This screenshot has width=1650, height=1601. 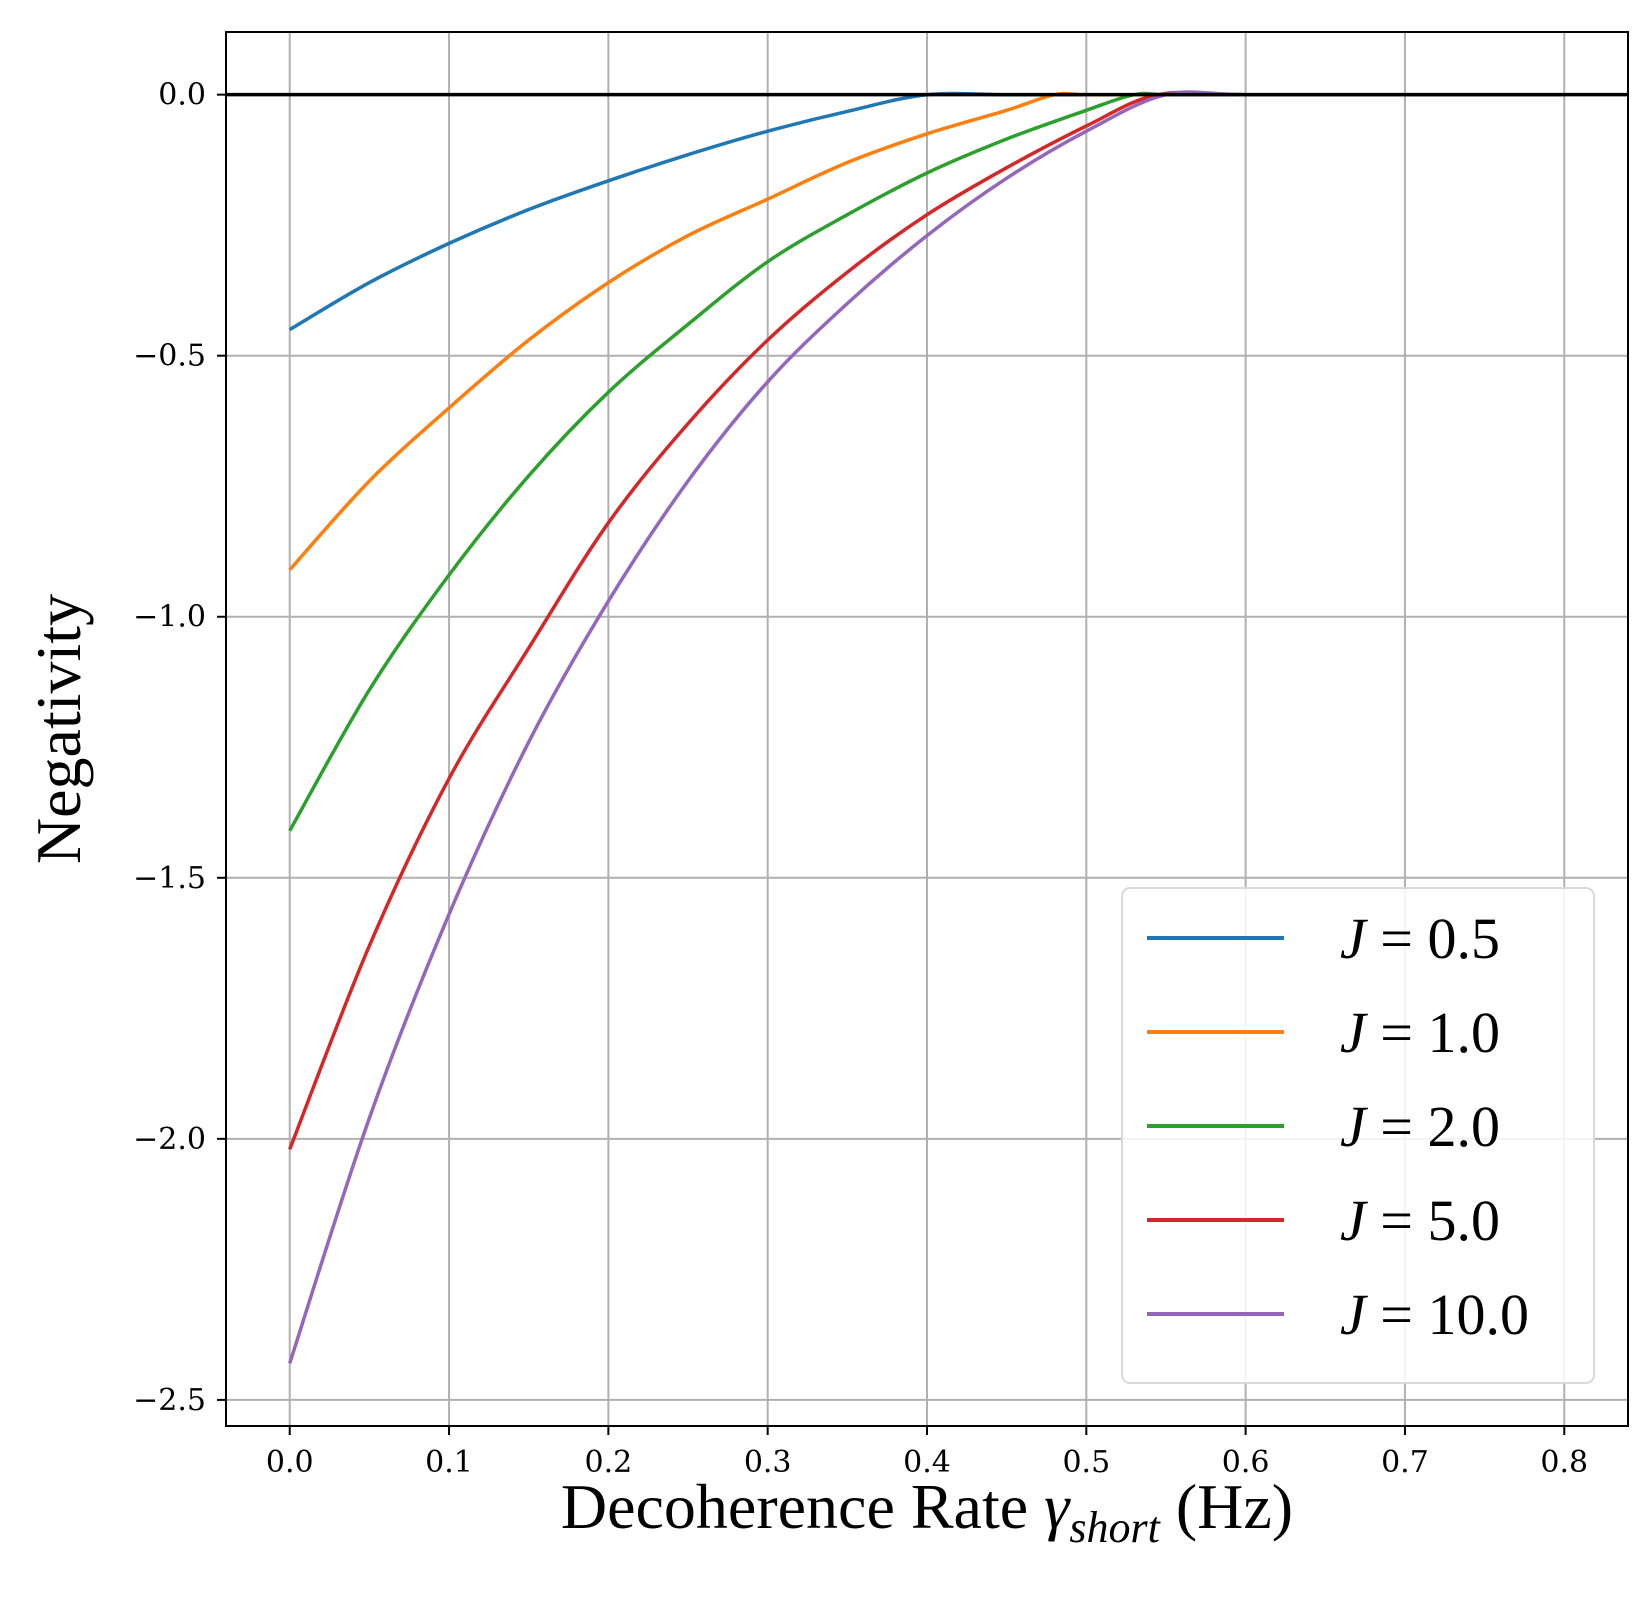 What do you see at coordinates (179, 748) in the screenshot?
I see `y-axis-ticks: 0.0 −0.5 −1.0 −1.5 −2.0 −2.5` at bounding box center [179, 748].